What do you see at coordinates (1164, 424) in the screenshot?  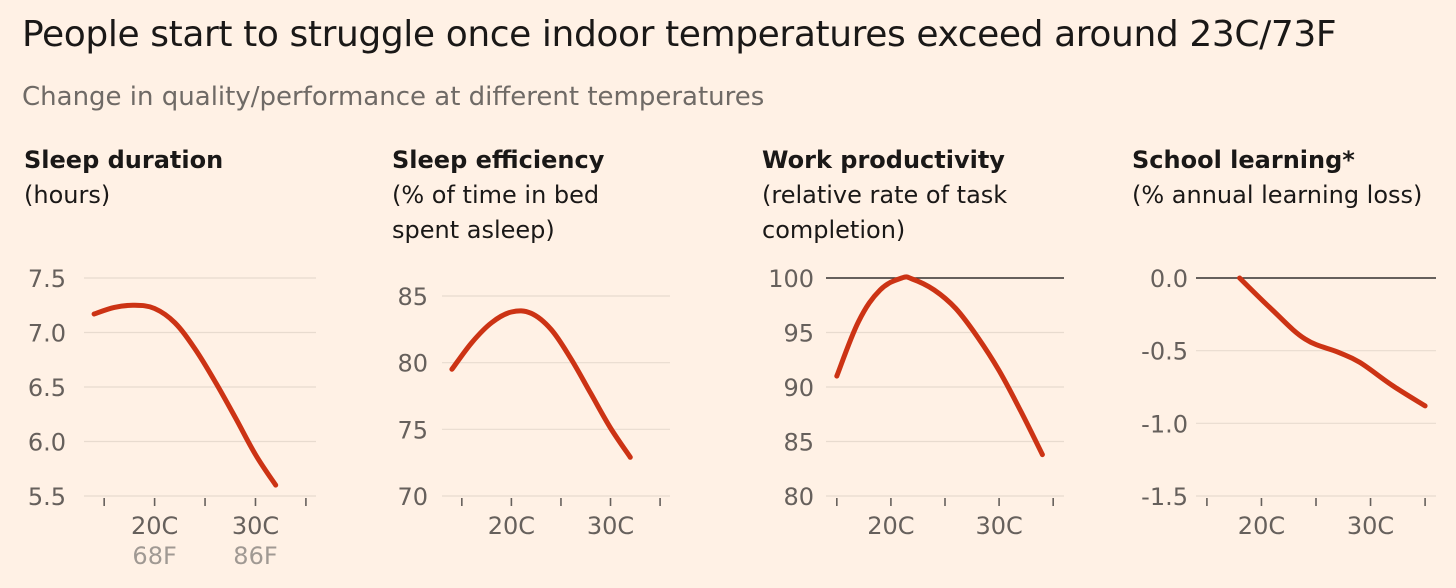 I see `y-tick-label: -1.0` at bounding box center [1164, 424].